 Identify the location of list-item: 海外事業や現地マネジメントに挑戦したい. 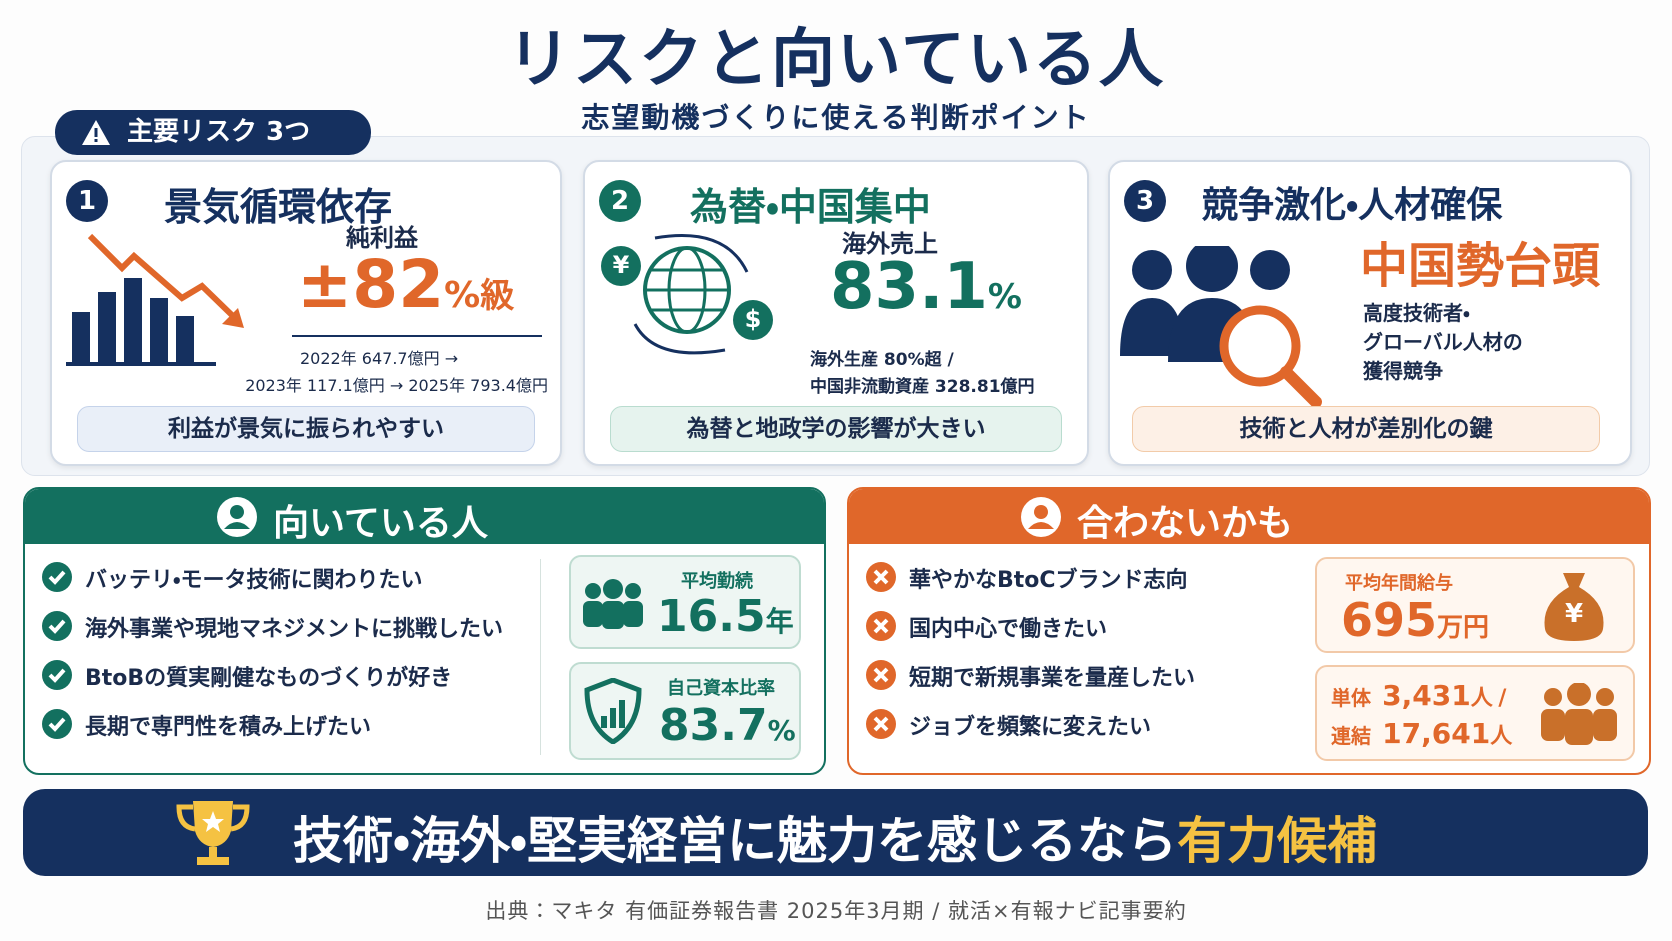
(294, 629).